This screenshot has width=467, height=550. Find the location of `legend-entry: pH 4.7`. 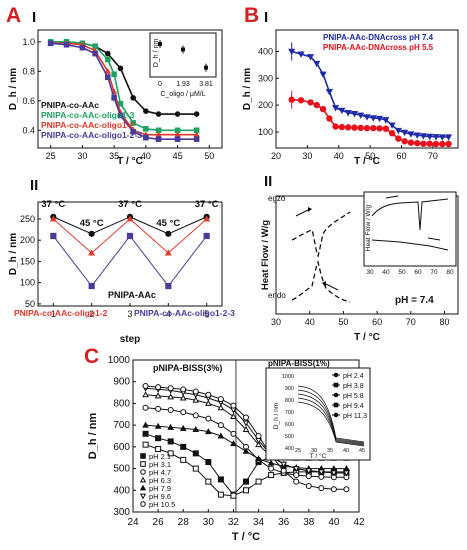

legend-entry: pH 4.7 is located at coordinates (160, 472).